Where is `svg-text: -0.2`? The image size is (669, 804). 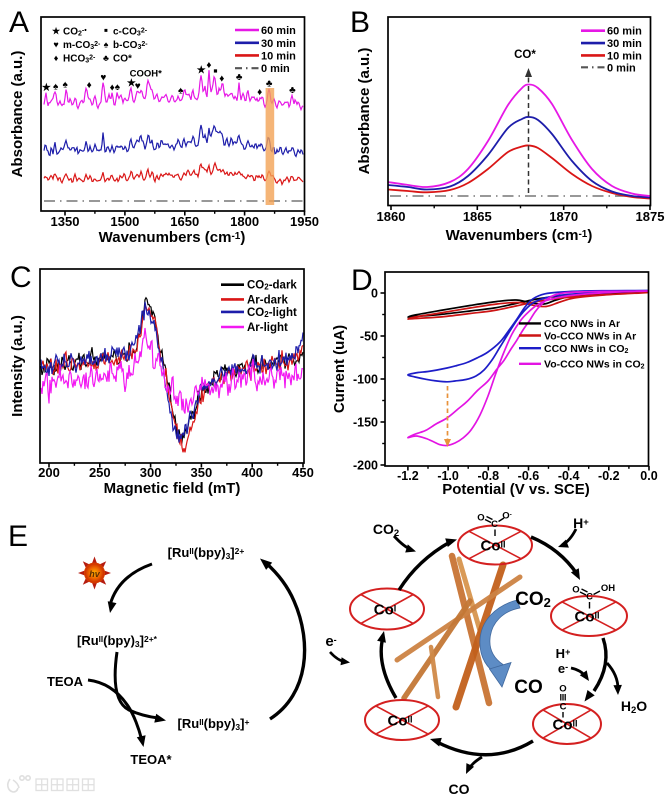
svg-text: -0.2 is located at coordinates (609, 476).